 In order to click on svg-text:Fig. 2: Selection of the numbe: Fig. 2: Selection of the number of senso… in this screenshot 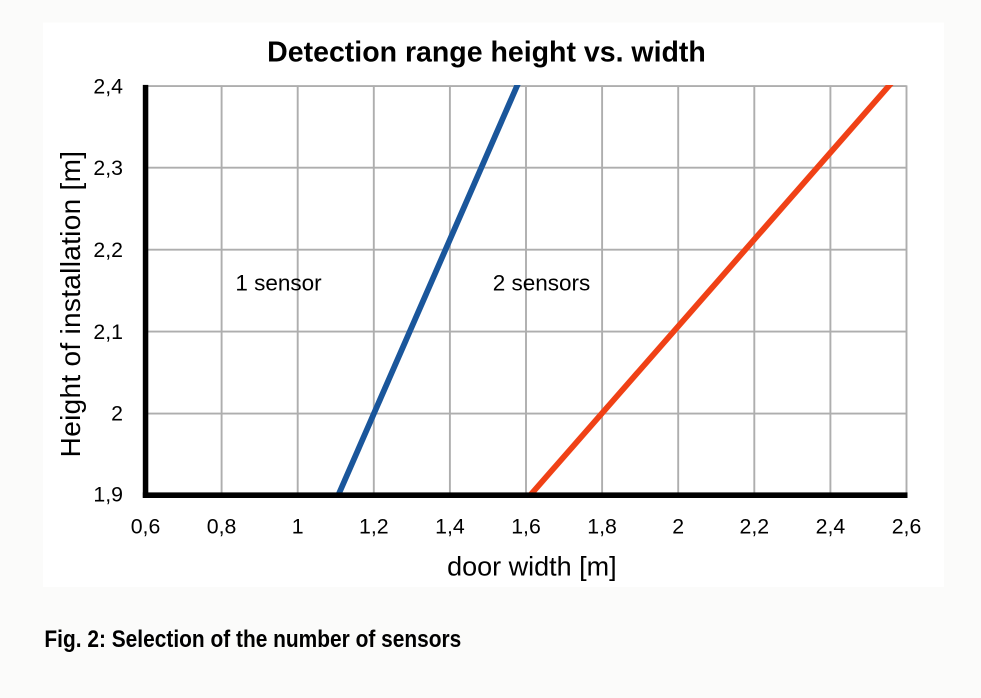, I will do `click(252, 638)`.